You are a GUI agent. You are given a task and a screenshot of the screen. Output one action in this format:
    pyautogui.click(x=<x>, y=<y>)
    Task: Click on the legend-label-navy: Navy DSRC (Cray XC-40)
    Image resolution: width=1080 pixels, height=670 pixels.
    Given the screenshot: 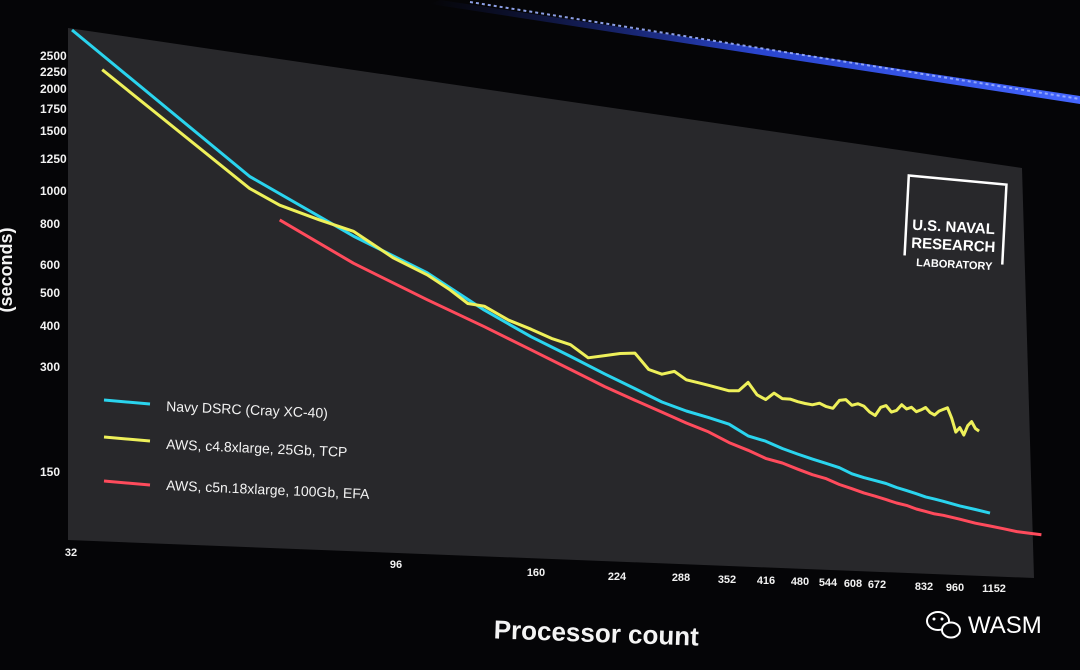 What is the action you would take?
    pyautogui.click(x=247, y=409)
    